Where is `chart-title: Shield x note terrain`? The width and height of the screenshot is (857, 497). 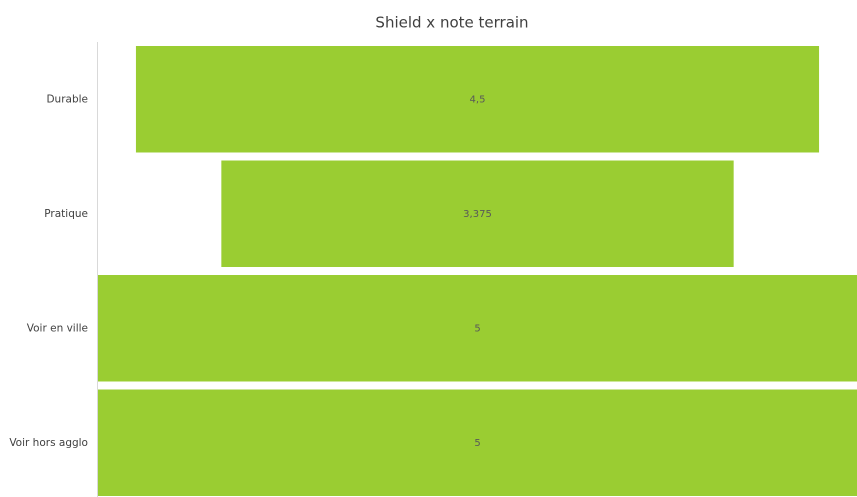
chart-title: Shield x note terrain is located at coordinates (451, 23).